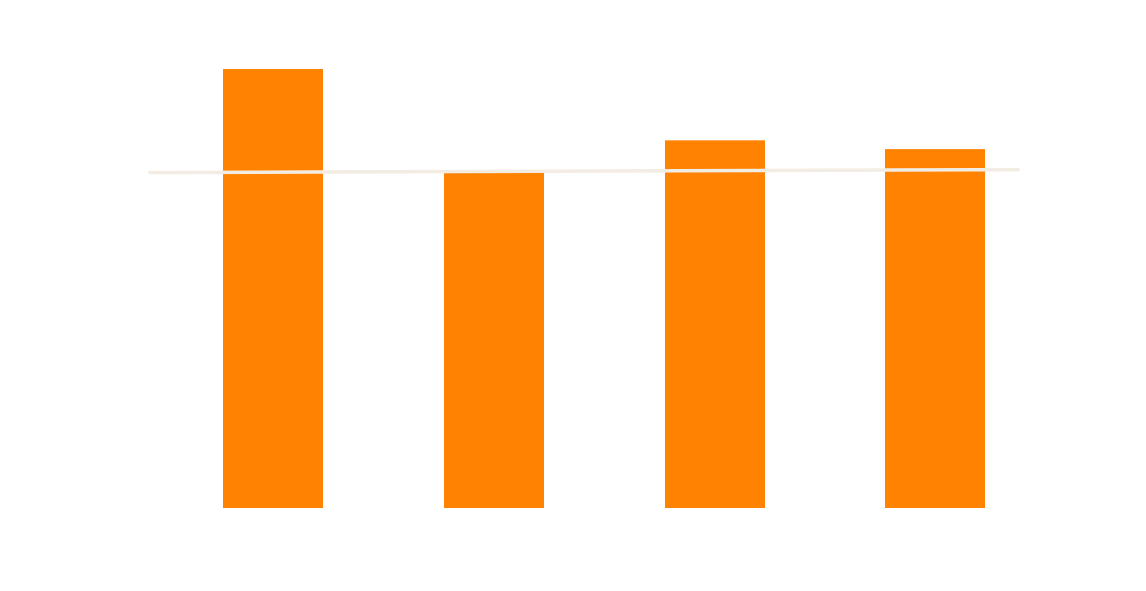  What do you see at coordinates (584, 171) in the screenshot?
I see `reference-line` at bounding box center [584, 171].